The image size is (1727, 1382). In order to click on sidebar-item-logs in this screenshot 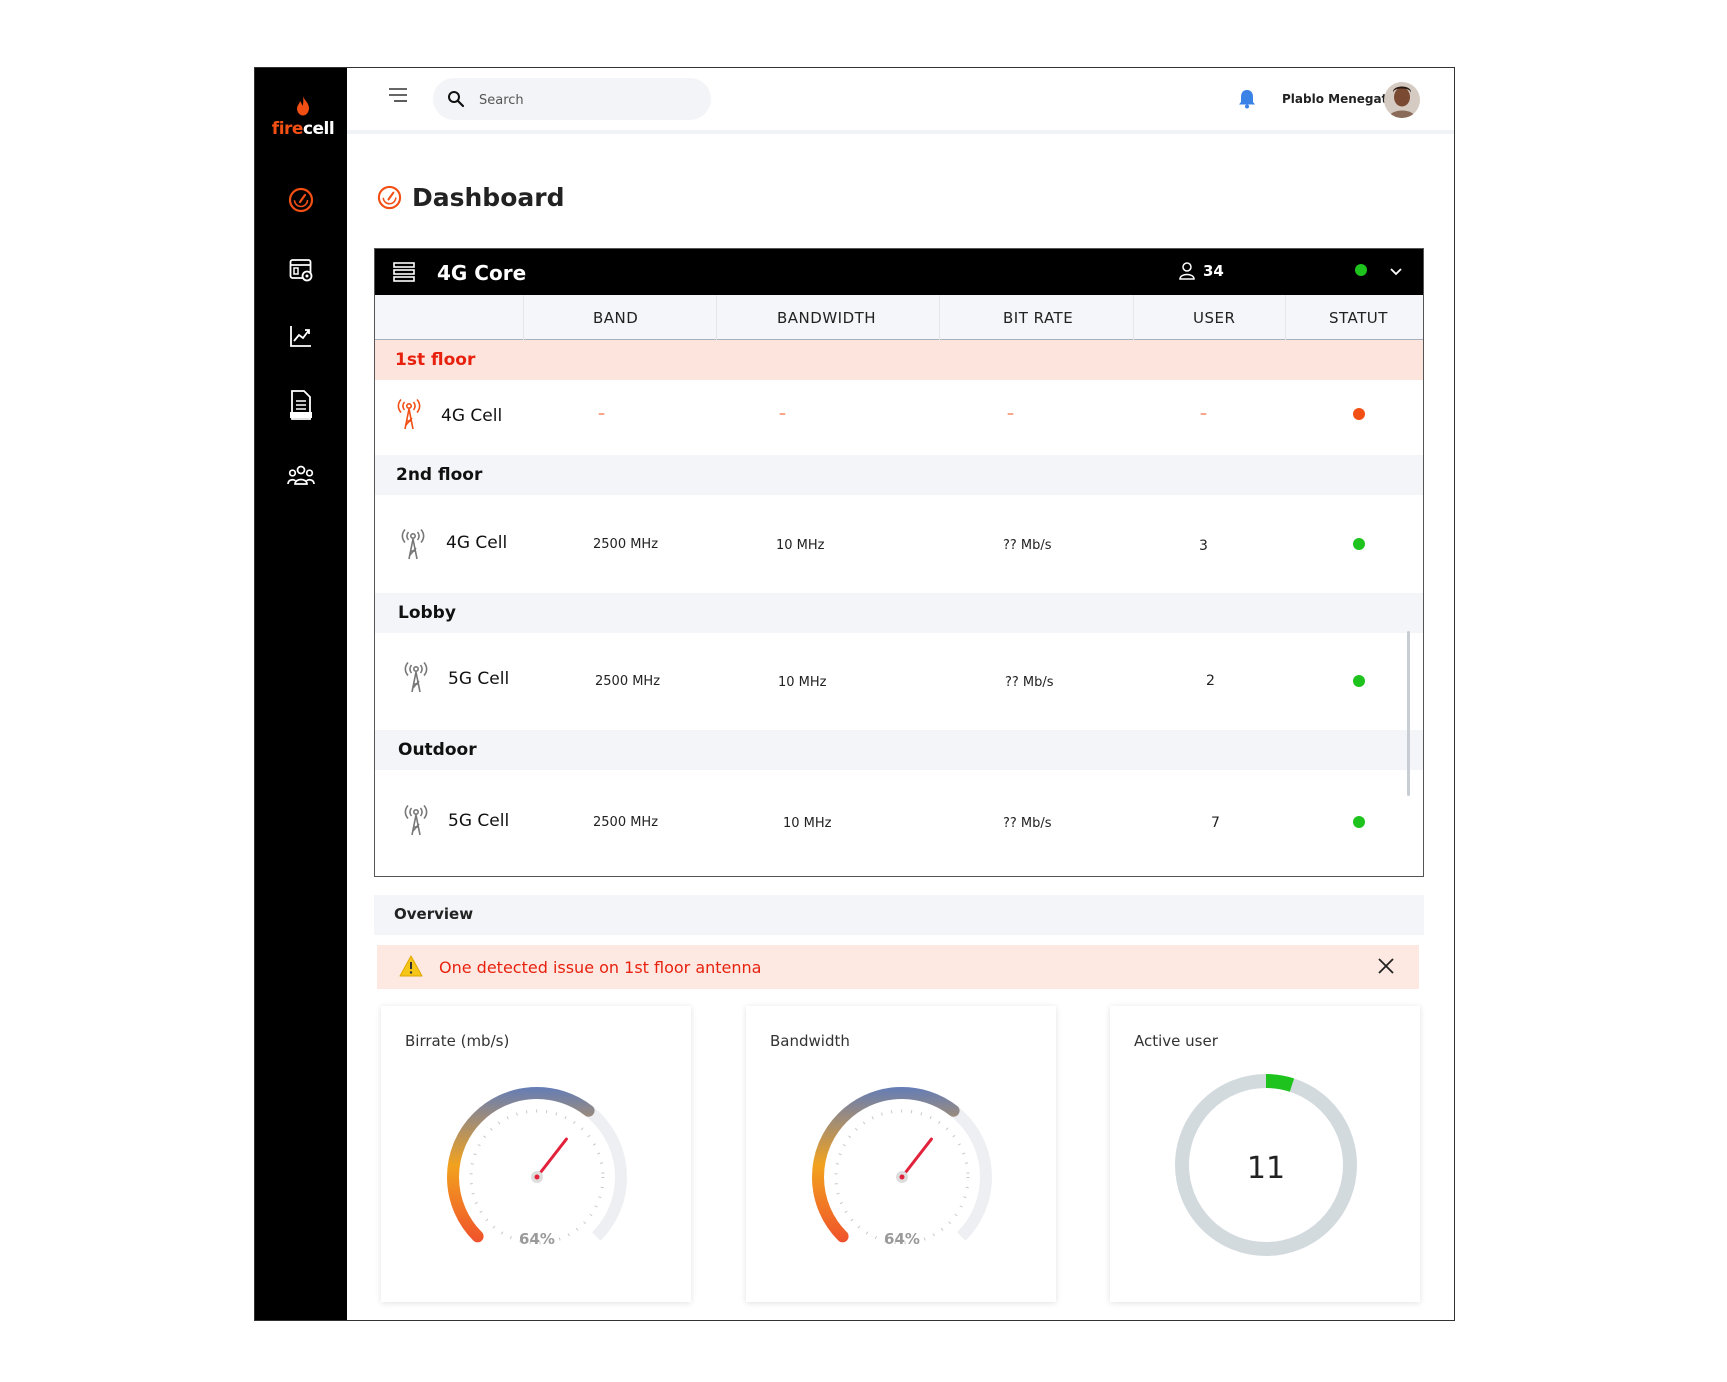, I will do `click(301, 405)`.